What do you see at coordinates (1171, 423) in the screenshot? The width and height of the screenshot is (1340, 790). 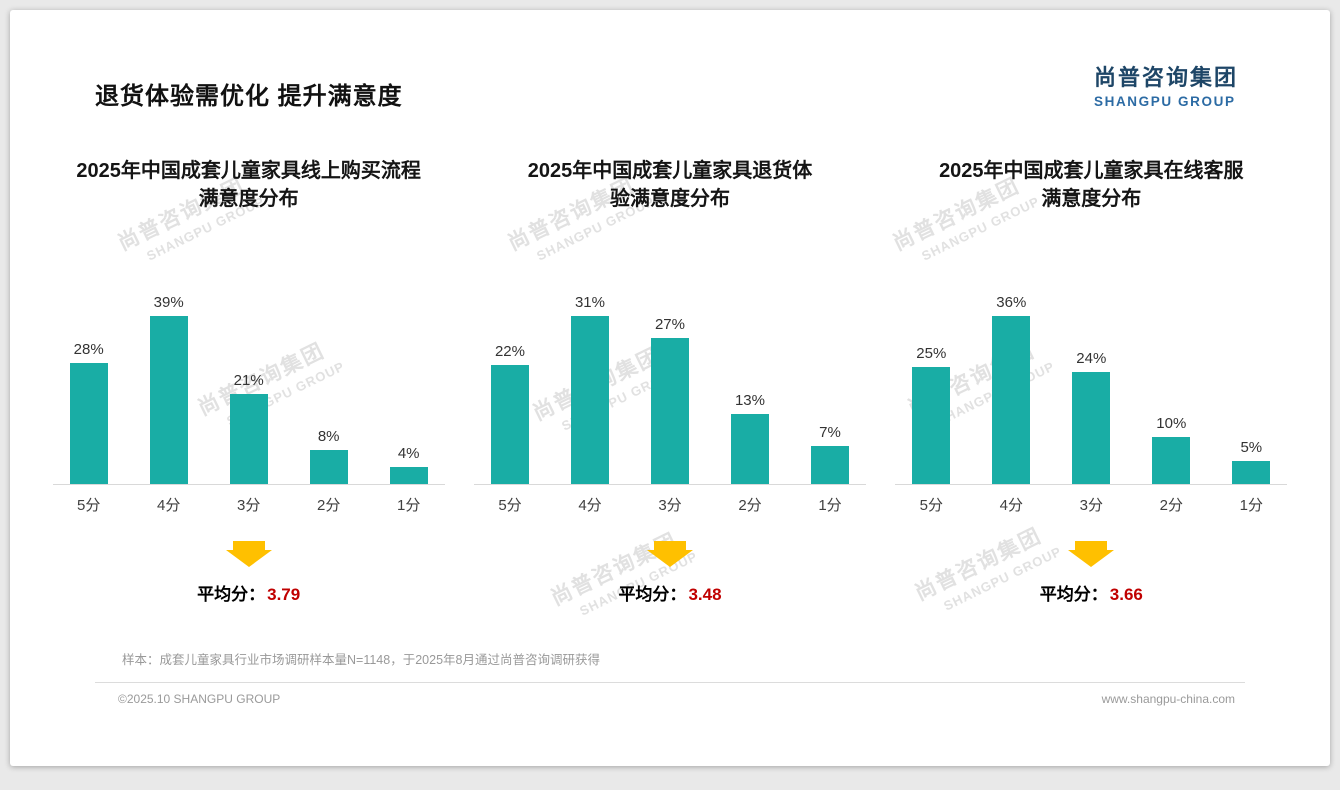 I see `bar-value-label: 10%` at bounding box center [1171, 423].